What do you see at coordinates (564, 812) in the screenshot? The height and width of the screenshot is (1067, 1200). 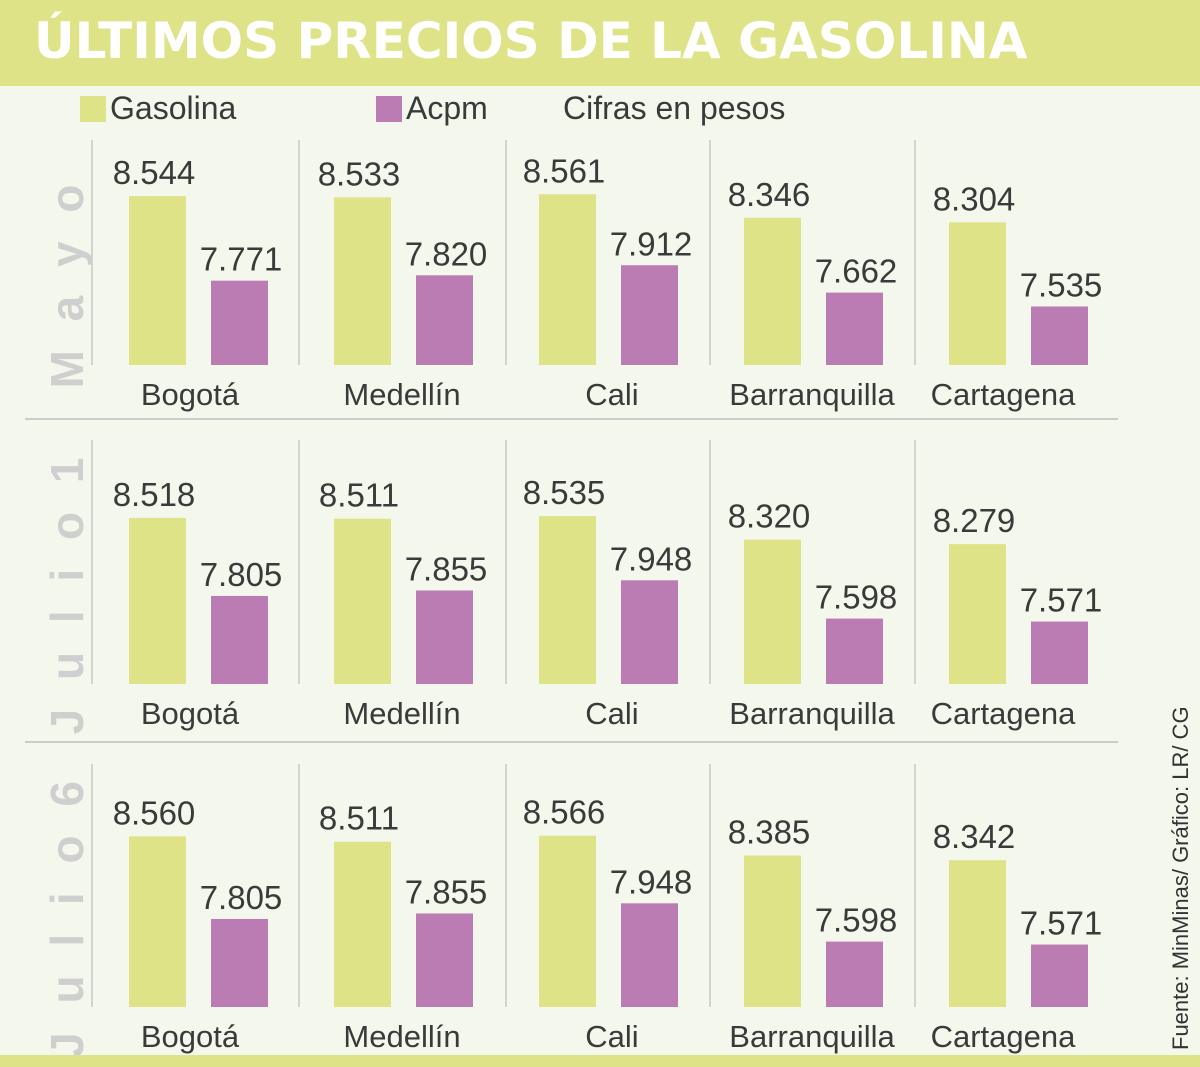 I see `value-label-gasolina: 8.566` at bounding box center [564, 812].